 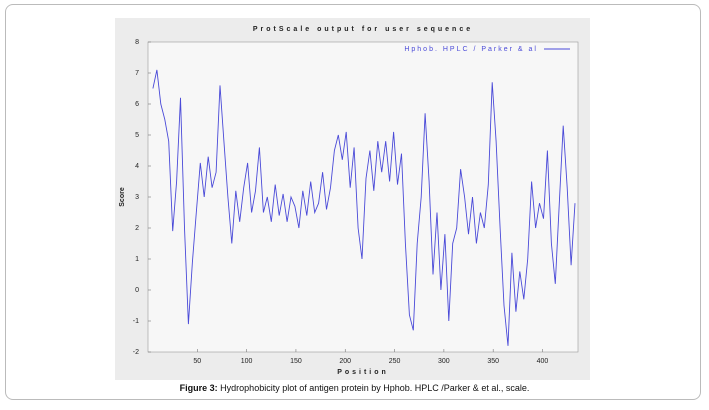 I want to click on y-tick-label: 6, so click(x=137, y=104).